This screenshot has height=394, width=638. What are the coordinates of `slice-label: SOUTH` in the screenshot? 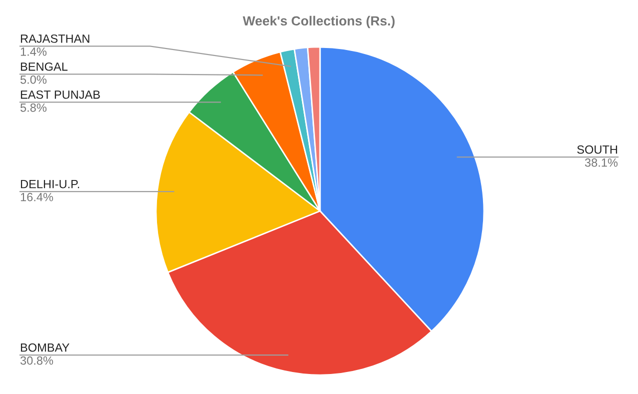 It's located at (597, 149).